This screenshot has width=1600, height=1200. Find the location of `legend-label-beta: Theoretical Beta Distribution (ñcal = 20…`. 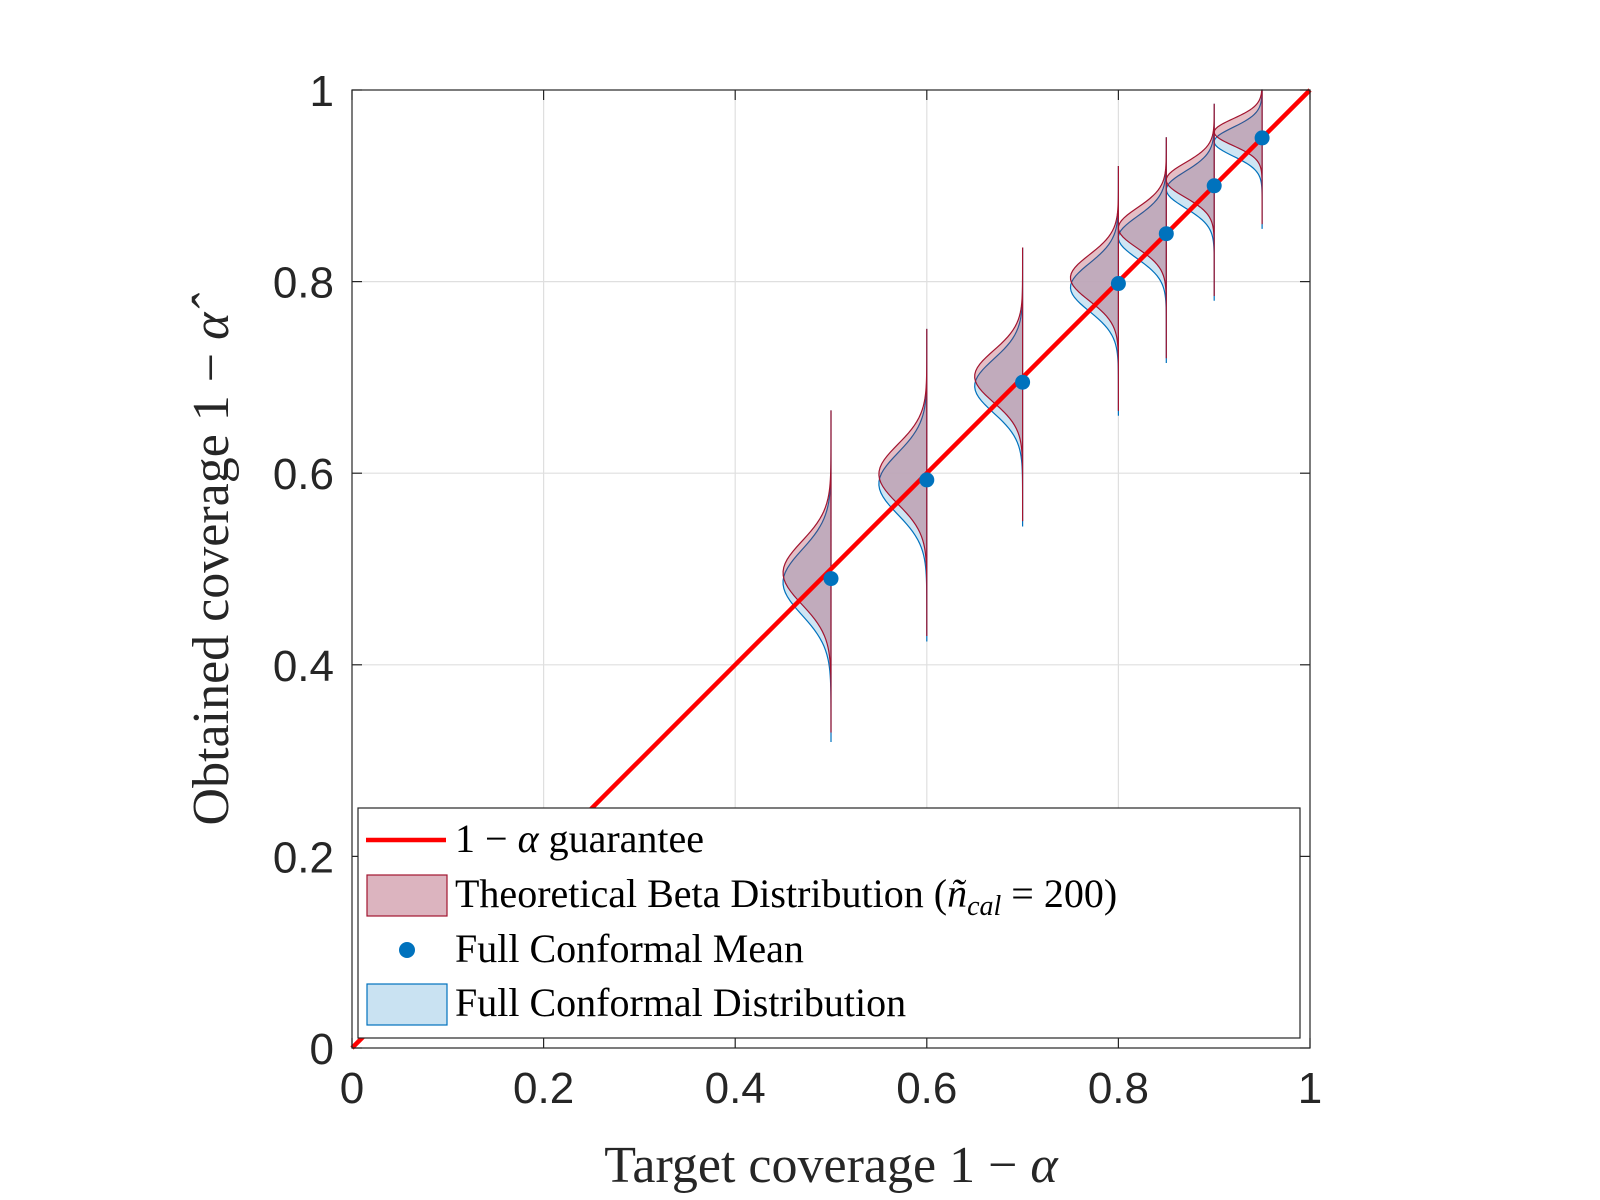

legend-label-beta: Theoretical Beta Distribution (ñcal = 20… is located at coordinates (786, 896).